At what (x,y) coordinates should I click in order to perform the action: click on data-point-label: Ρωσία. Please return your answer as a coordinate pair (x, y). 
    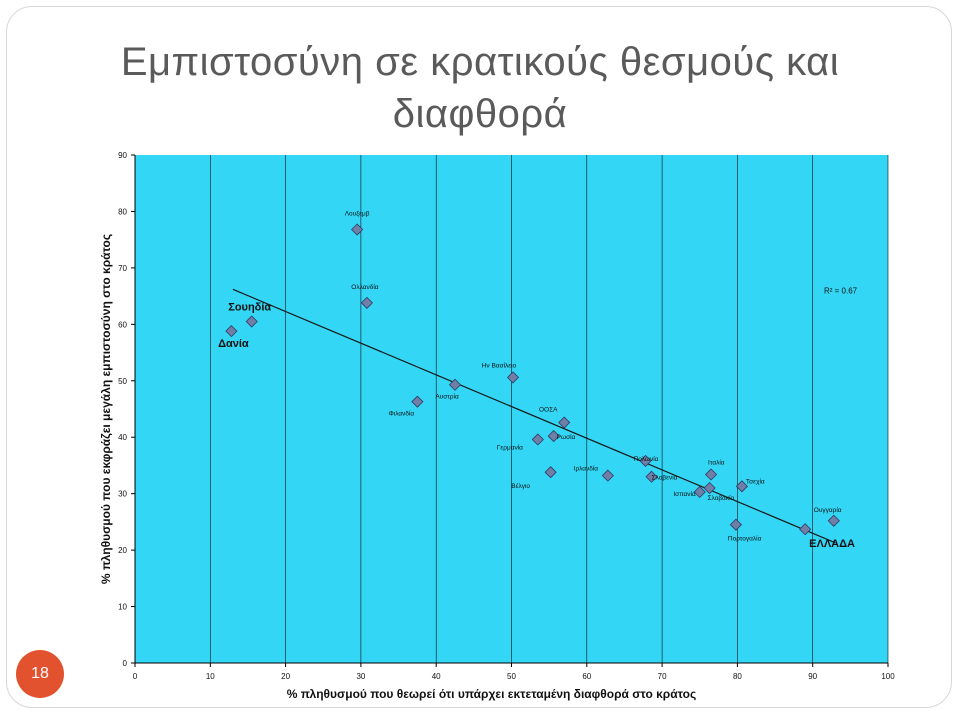
    Looking at the image, I should click on (566, 437).